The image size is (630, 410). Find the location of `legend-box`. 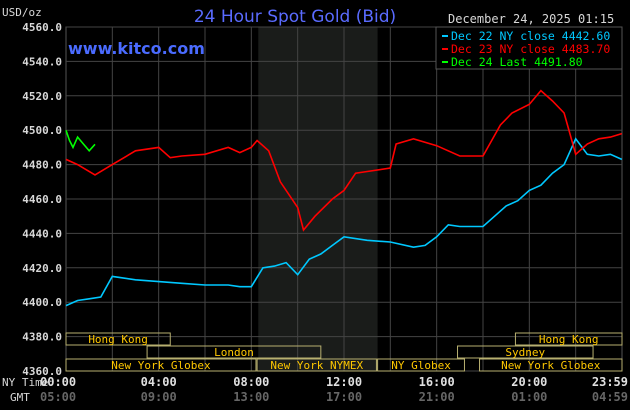

legend-box is located at coordinates (529, 48).